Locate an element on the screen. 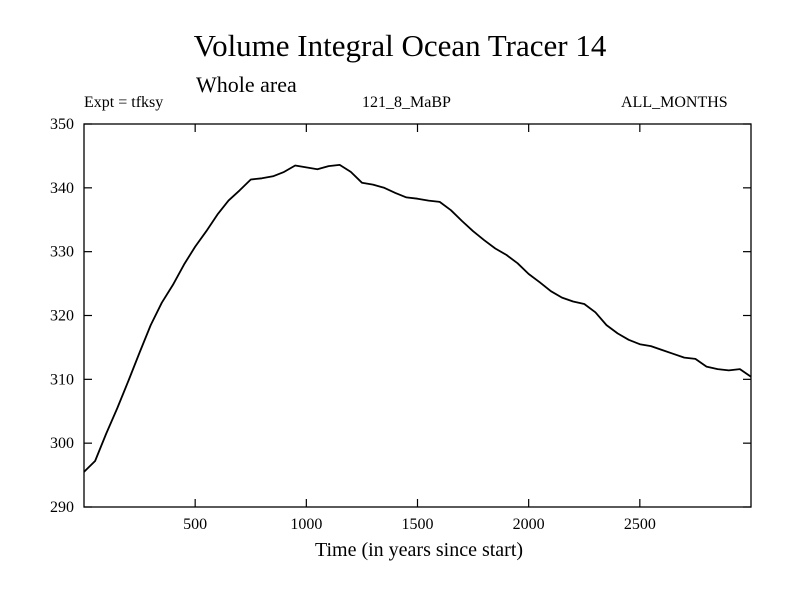  y-tick-label: 340 is located at coordinates (62, 188).